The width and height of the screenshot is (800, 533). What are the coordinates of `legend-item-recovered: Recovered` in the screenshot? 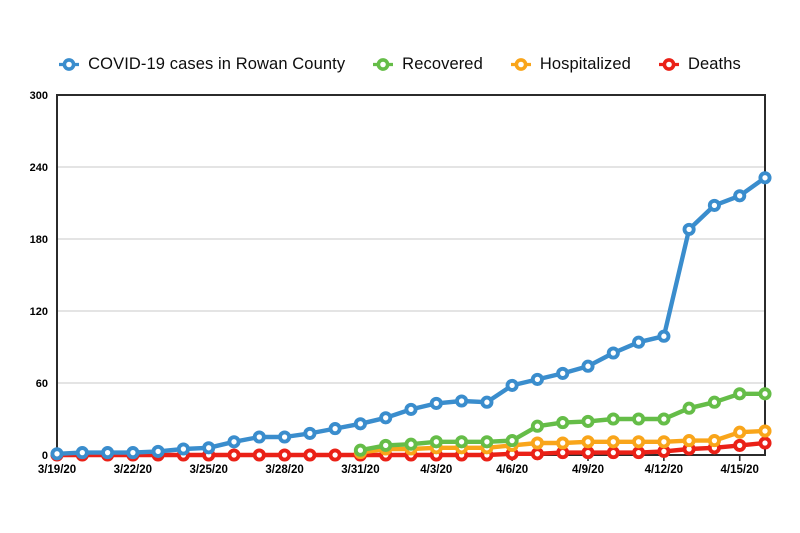 It's located at (428, 64).